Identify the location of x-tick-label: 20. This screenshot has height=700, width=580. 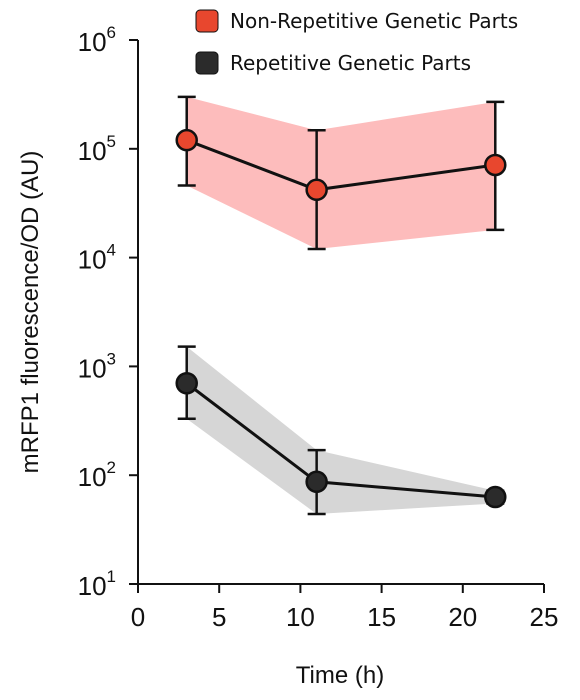
(462, 617).